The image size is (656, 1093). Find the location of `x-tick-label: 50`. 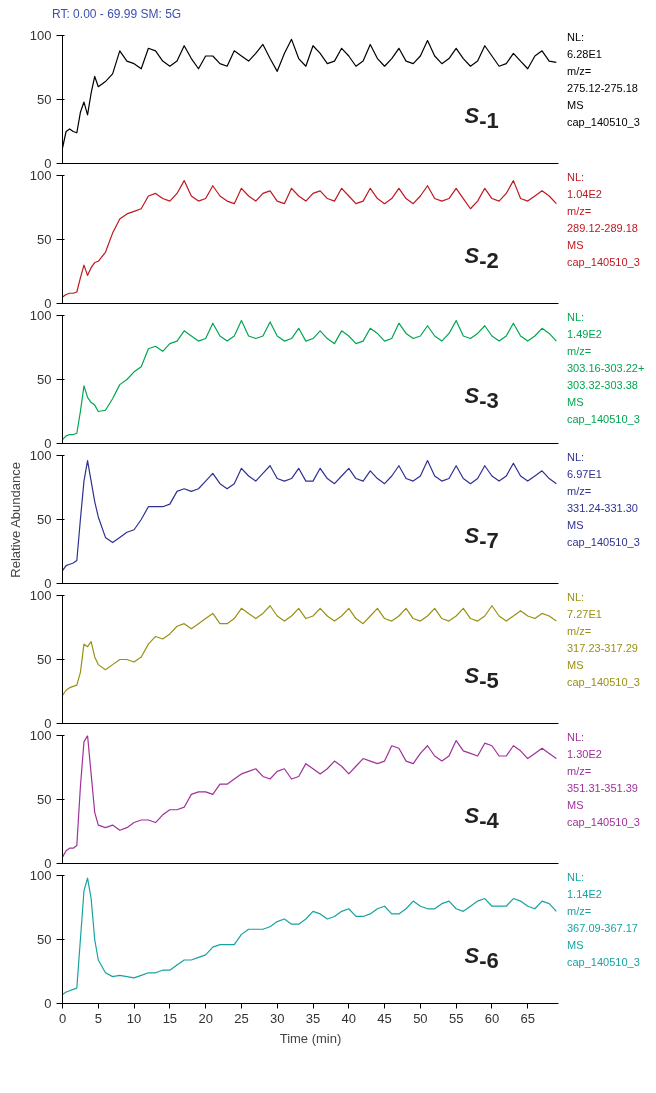

x-tick-label: 50 is located at coordinates (420, 1018).